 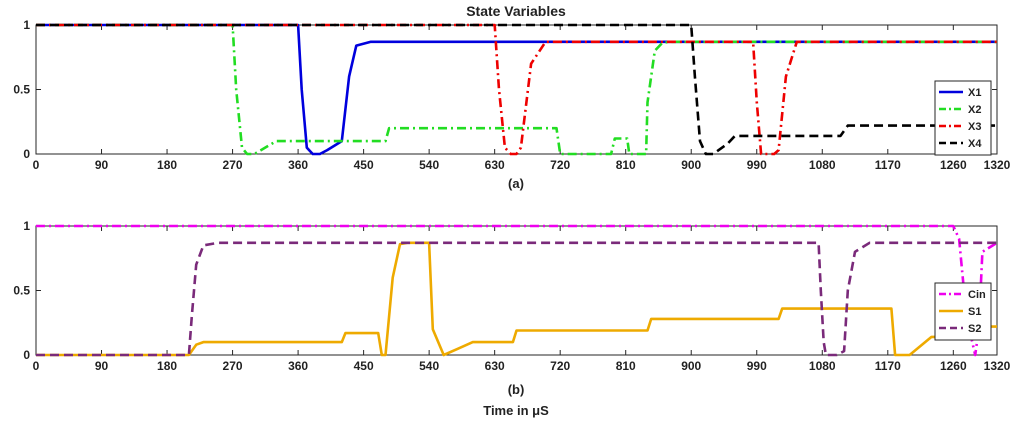 I want to click on panel-b-label: (b), so click(x=516, y=389).